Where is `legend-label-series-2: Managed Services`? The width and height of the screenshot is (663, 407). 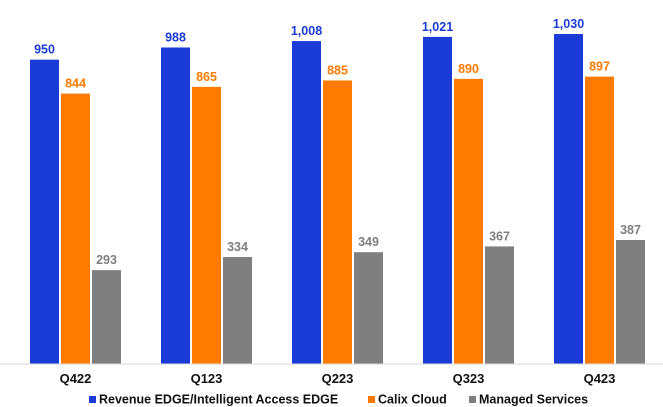
legend-label-series-2: Managed Services is located at coordinates (533, 400).